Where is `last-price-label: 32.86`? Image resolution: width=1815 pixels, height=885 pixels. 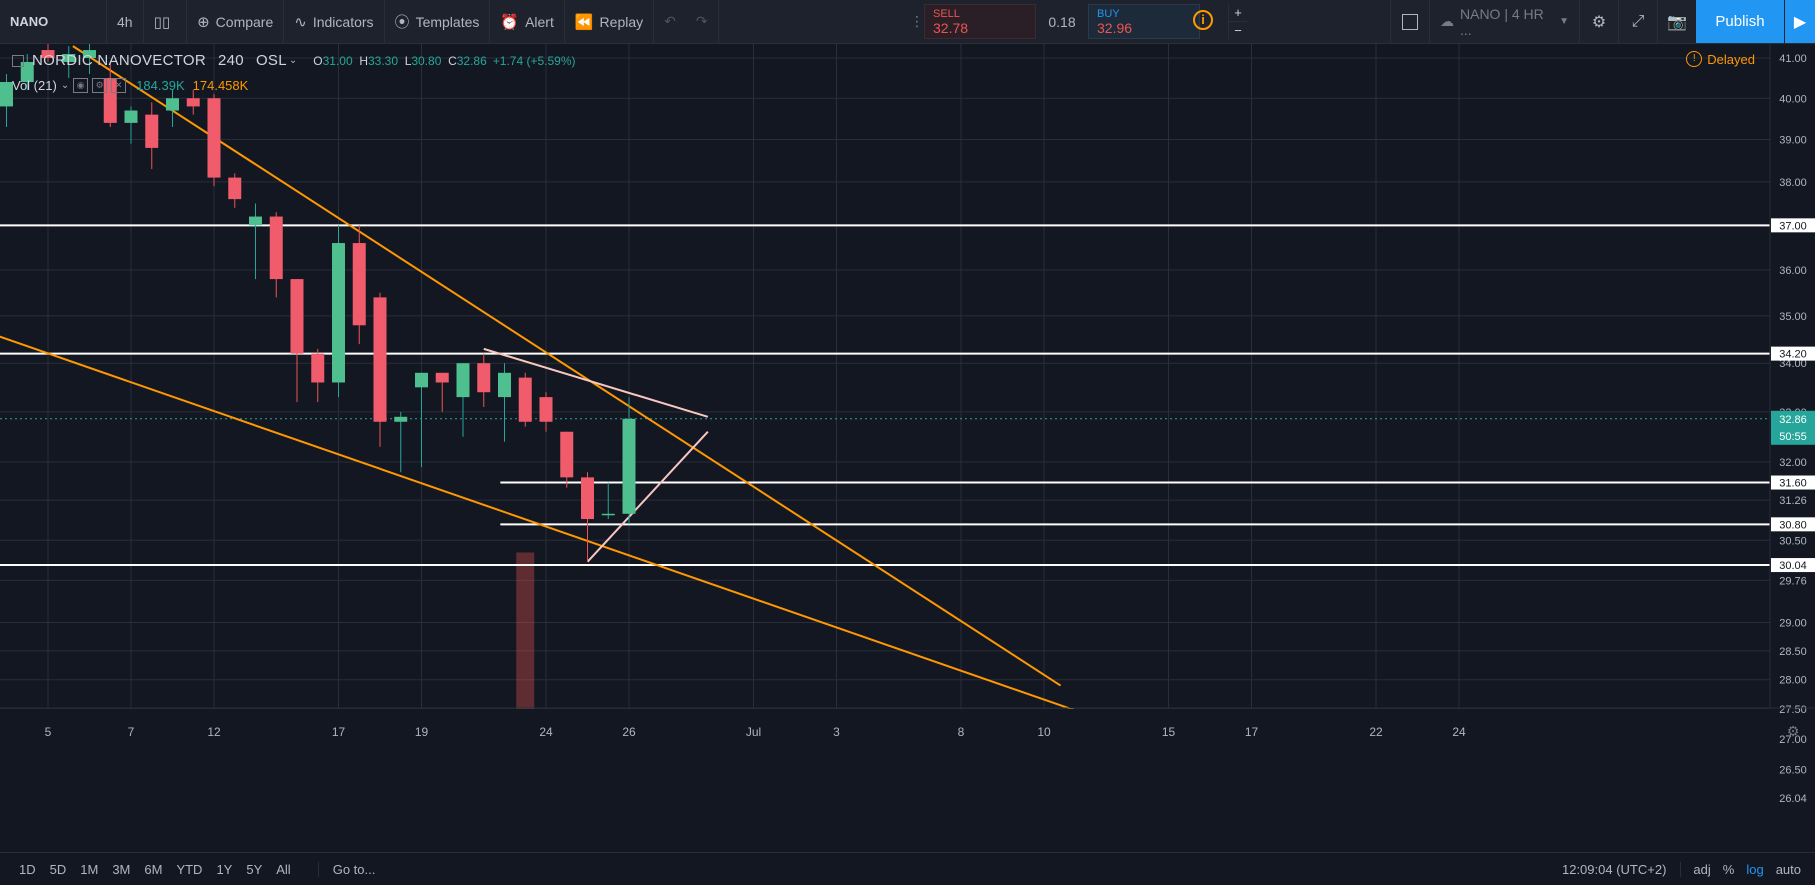 last-price-label: 32.86 is located at coordinates (1793, 420).